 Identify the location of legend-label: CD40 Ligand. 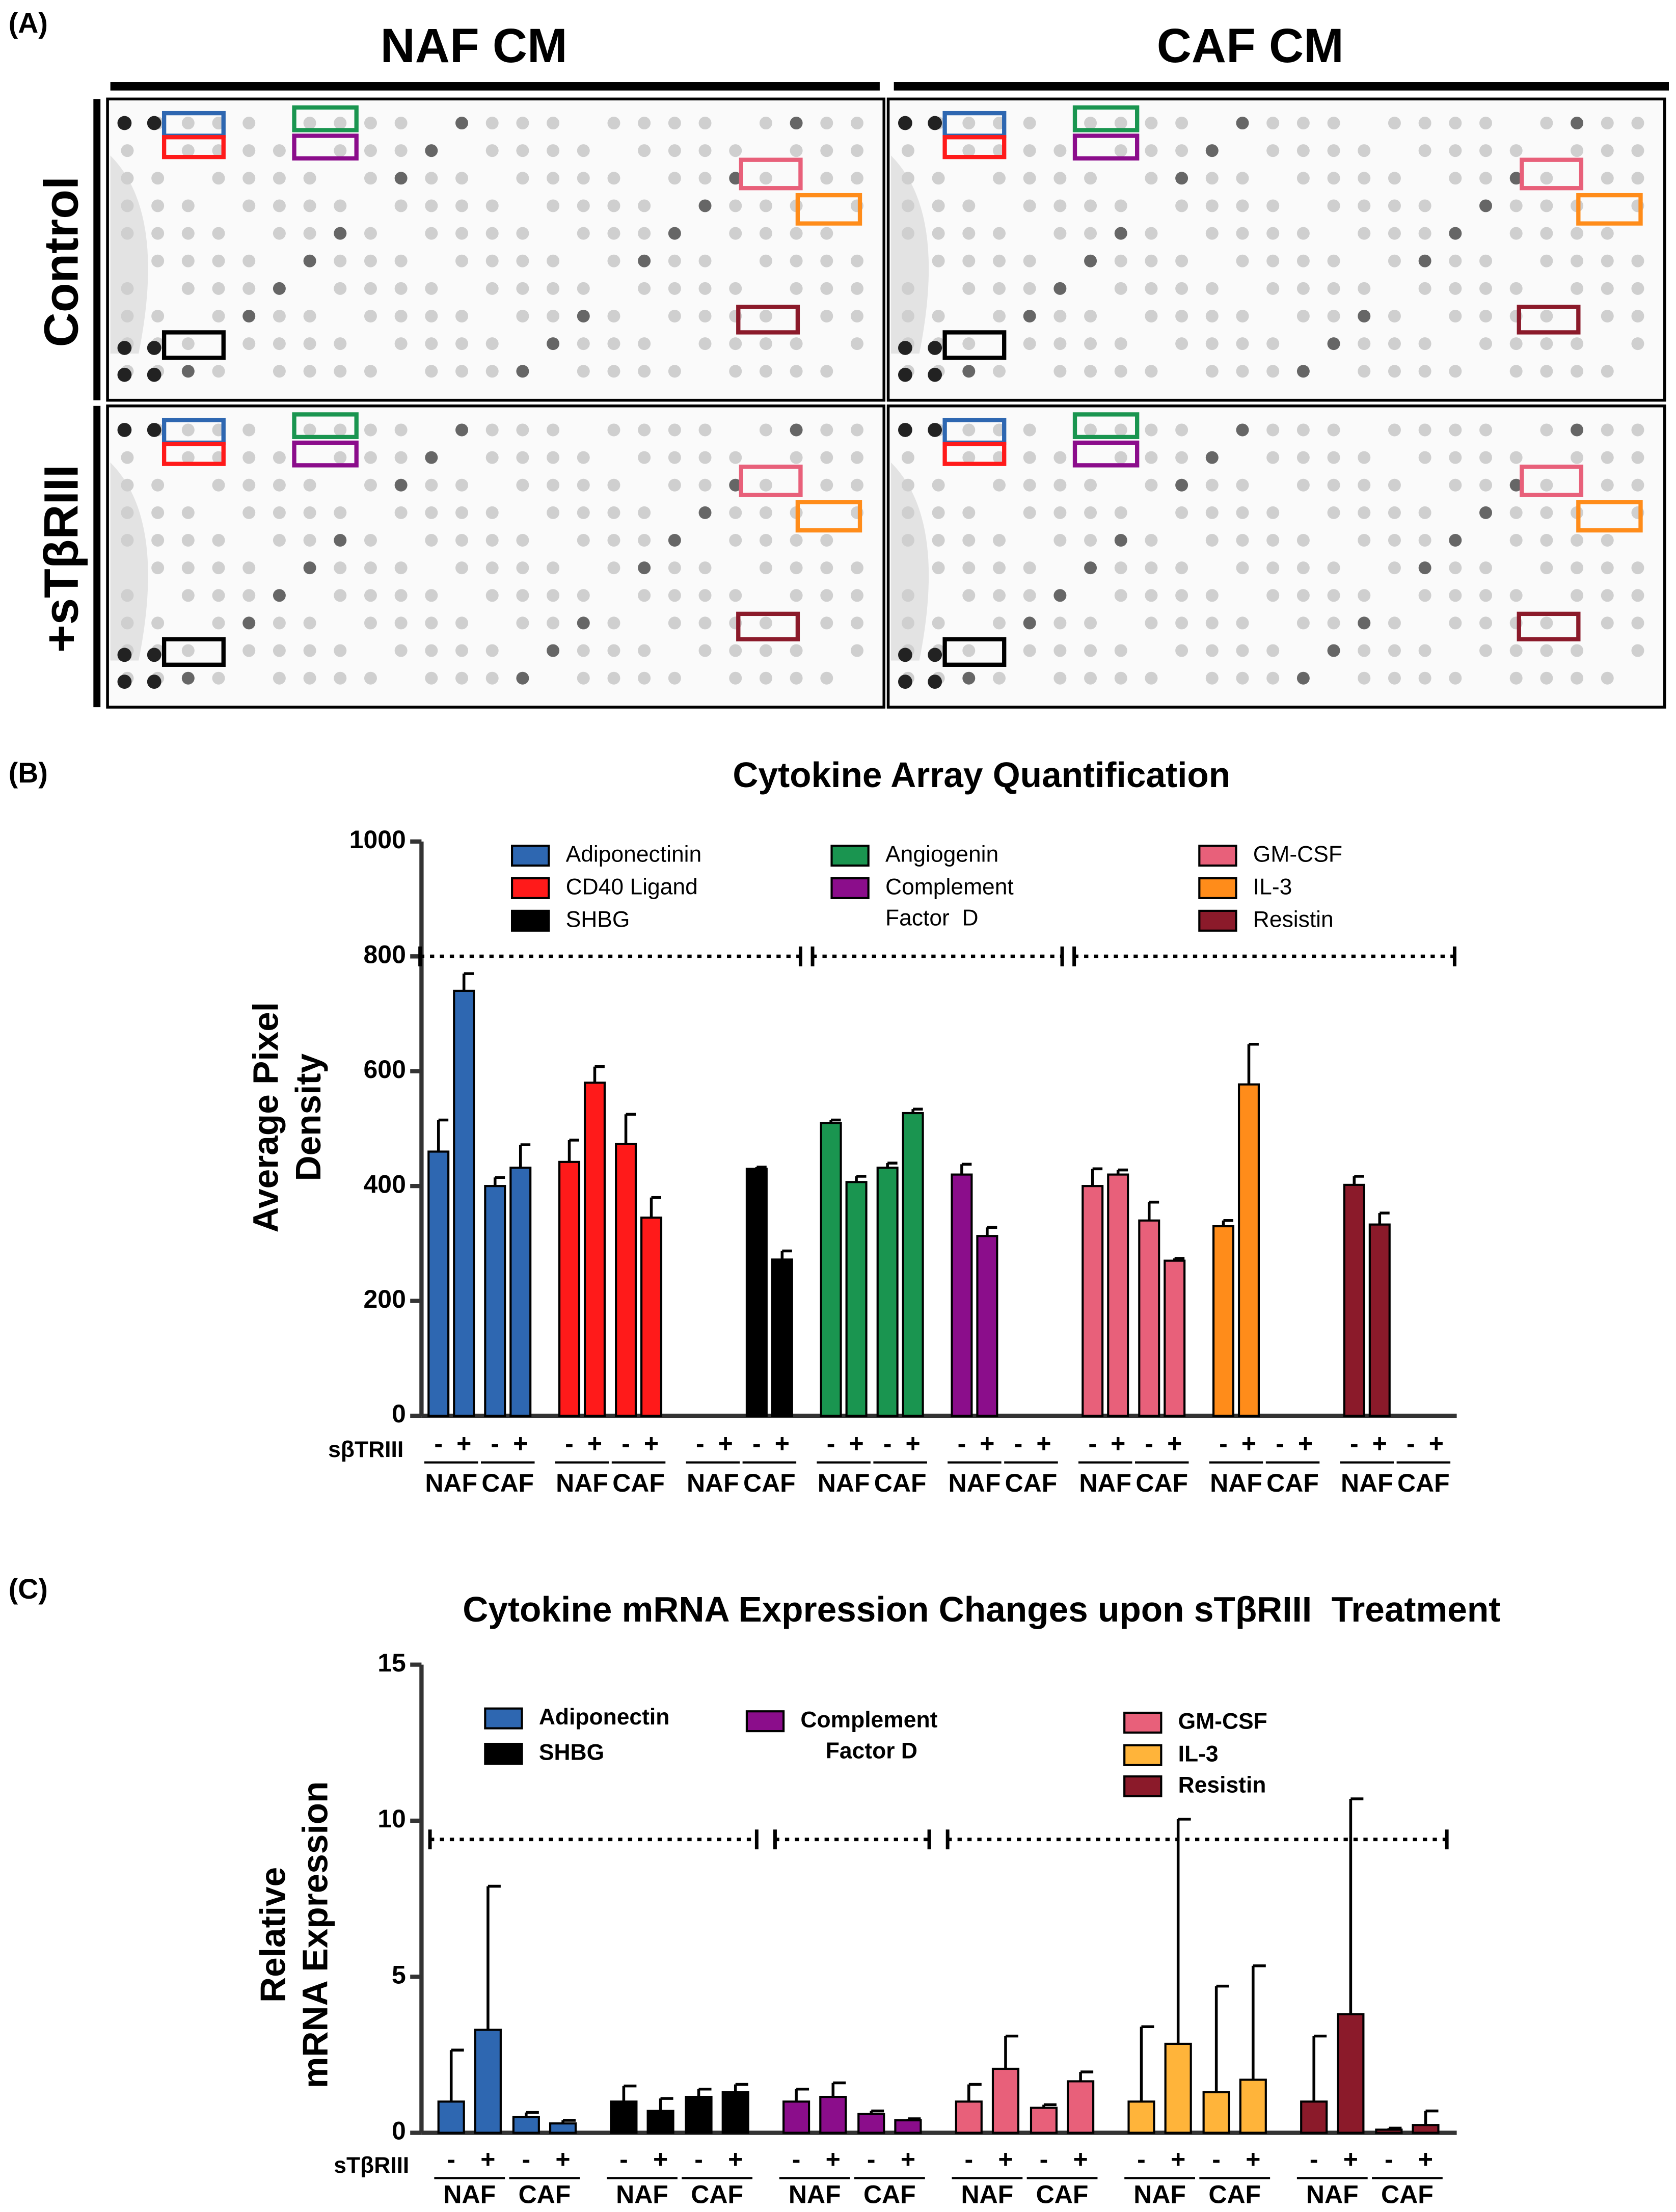
(632, 886).